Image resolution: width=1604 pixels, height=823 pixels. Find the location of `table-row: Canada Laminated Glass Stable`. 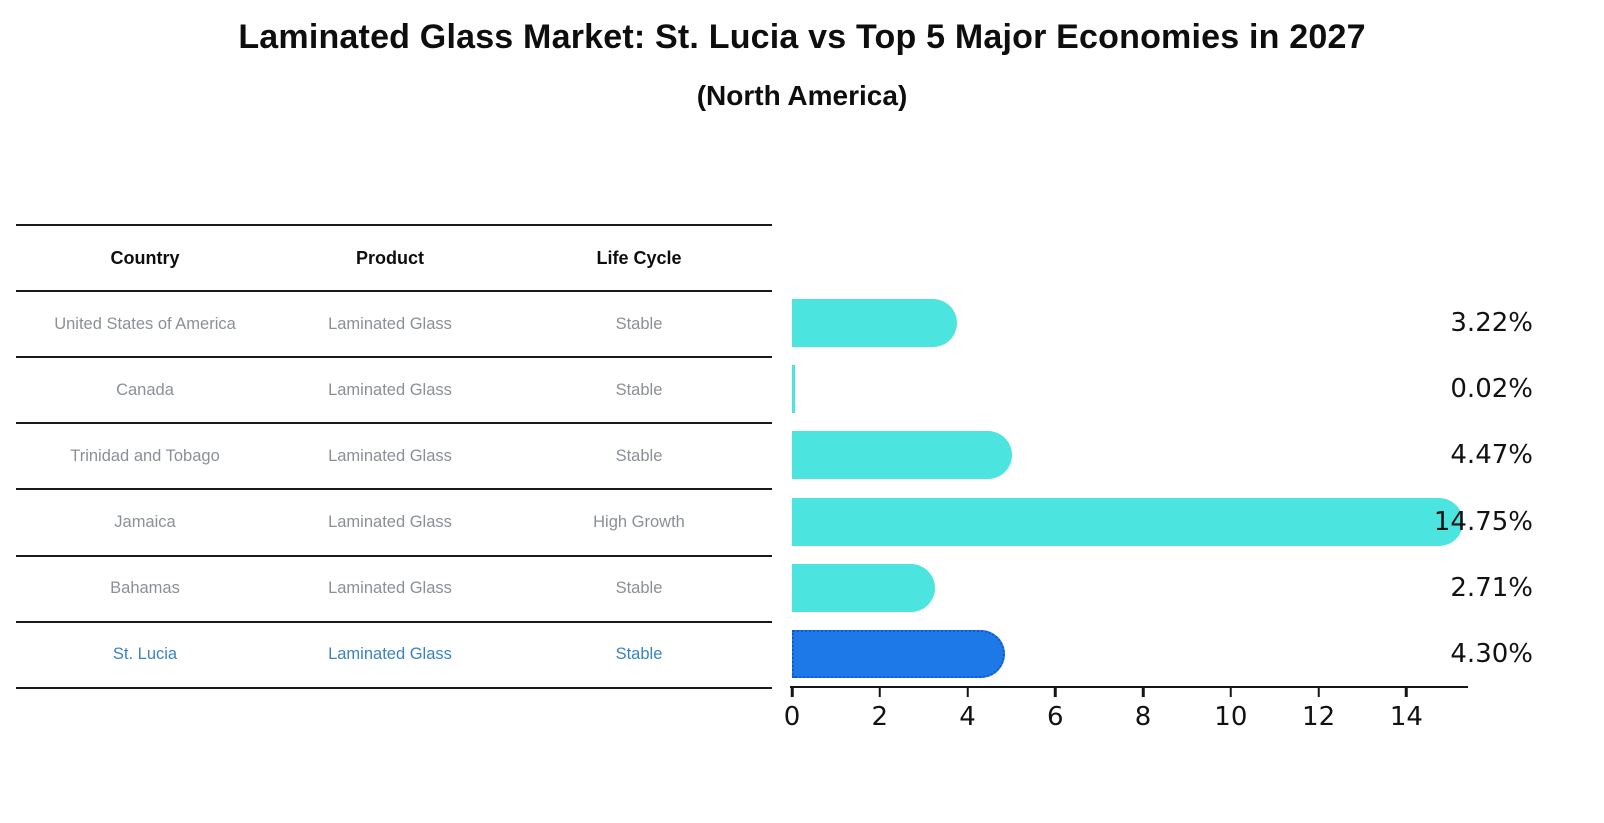

table-row: Canada Laminated Glass Stable is located at coordinates (394, 391).